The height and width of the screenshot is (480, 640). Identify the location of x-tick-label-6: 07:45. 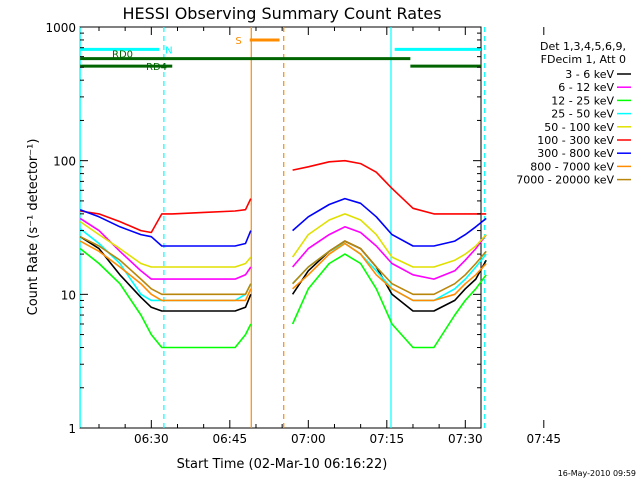
(543, 439).